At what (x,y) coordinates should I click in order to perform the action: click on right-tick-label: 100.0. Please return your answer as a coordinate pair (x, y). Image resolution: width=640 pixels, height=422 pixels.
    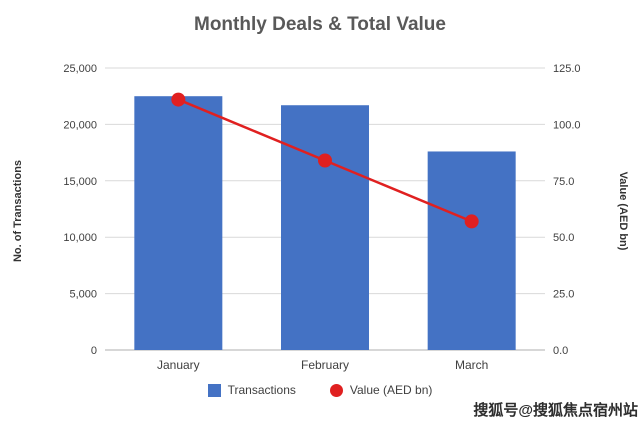
    Looking at the image, I should click on (567, 125).